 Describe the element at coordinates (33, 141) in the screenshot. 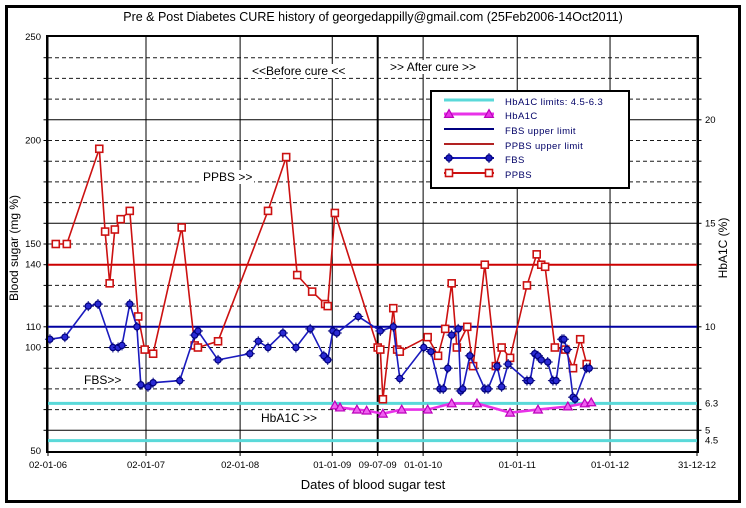

I see `svg-text: 200` at that location.